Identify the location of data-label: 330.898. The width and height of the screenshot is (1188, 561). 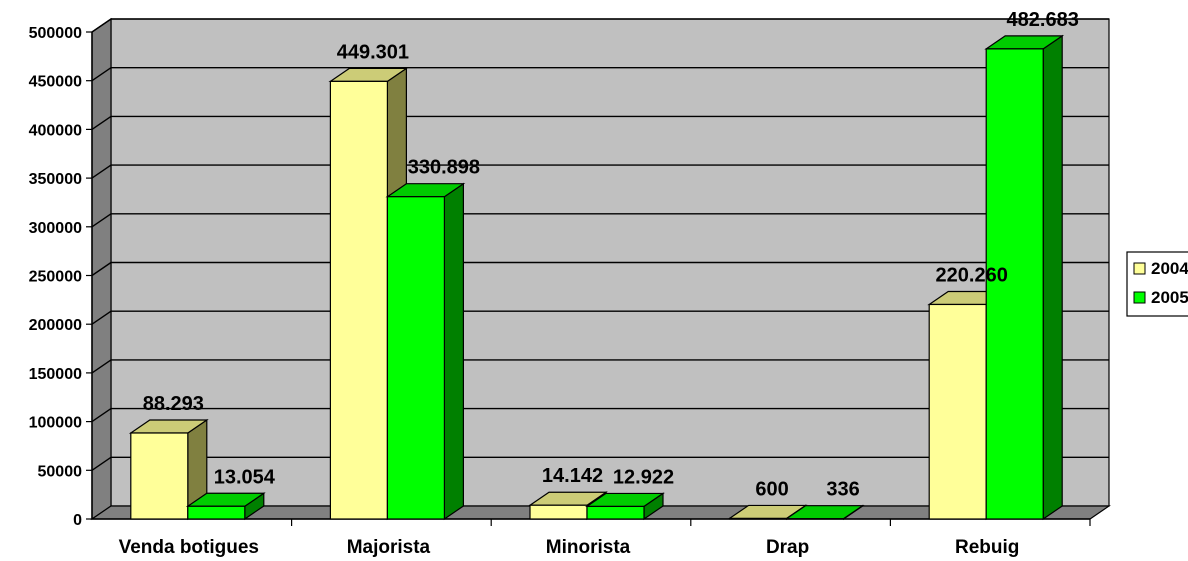
(444, 168).